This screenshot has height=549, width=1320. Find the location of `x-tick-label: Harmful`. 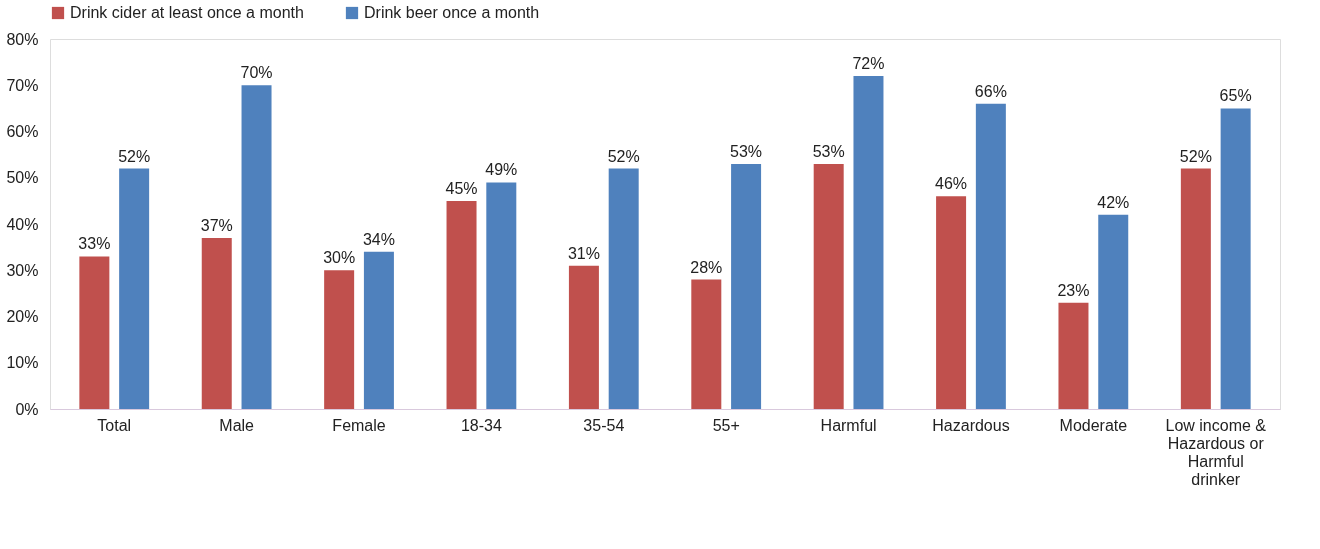

x-tick-label: Harmful is located at coordinates (848, 425).